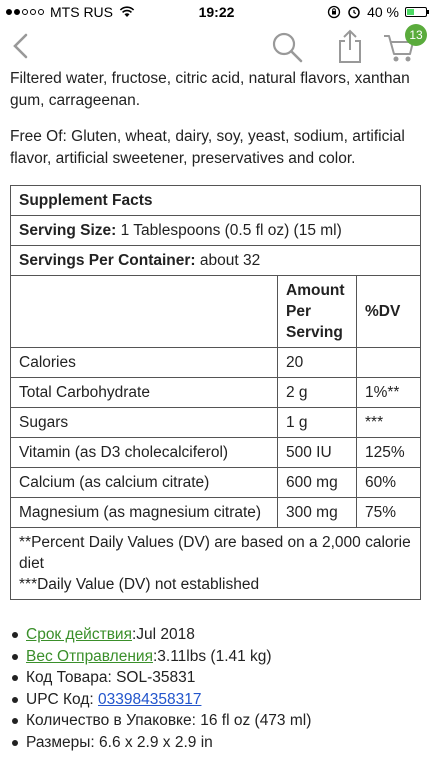 The width and height of the screenshot is (433, 770). I want to click on footnote-not-established: ***Daily Value (DV) not established, so click(139, 584).